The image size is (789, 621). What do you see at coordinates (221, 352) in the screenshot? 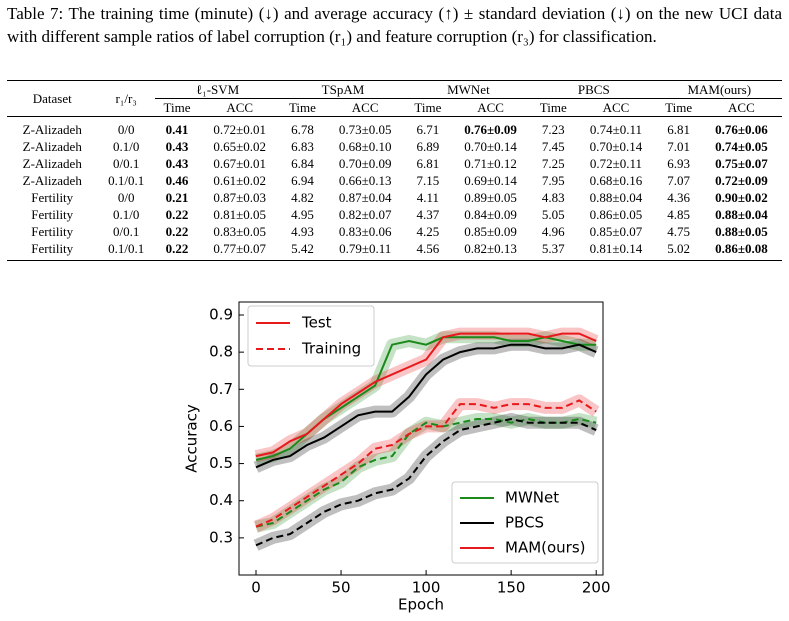
I see `y-tick-label: 0.8` at bounding box center [221, 352].